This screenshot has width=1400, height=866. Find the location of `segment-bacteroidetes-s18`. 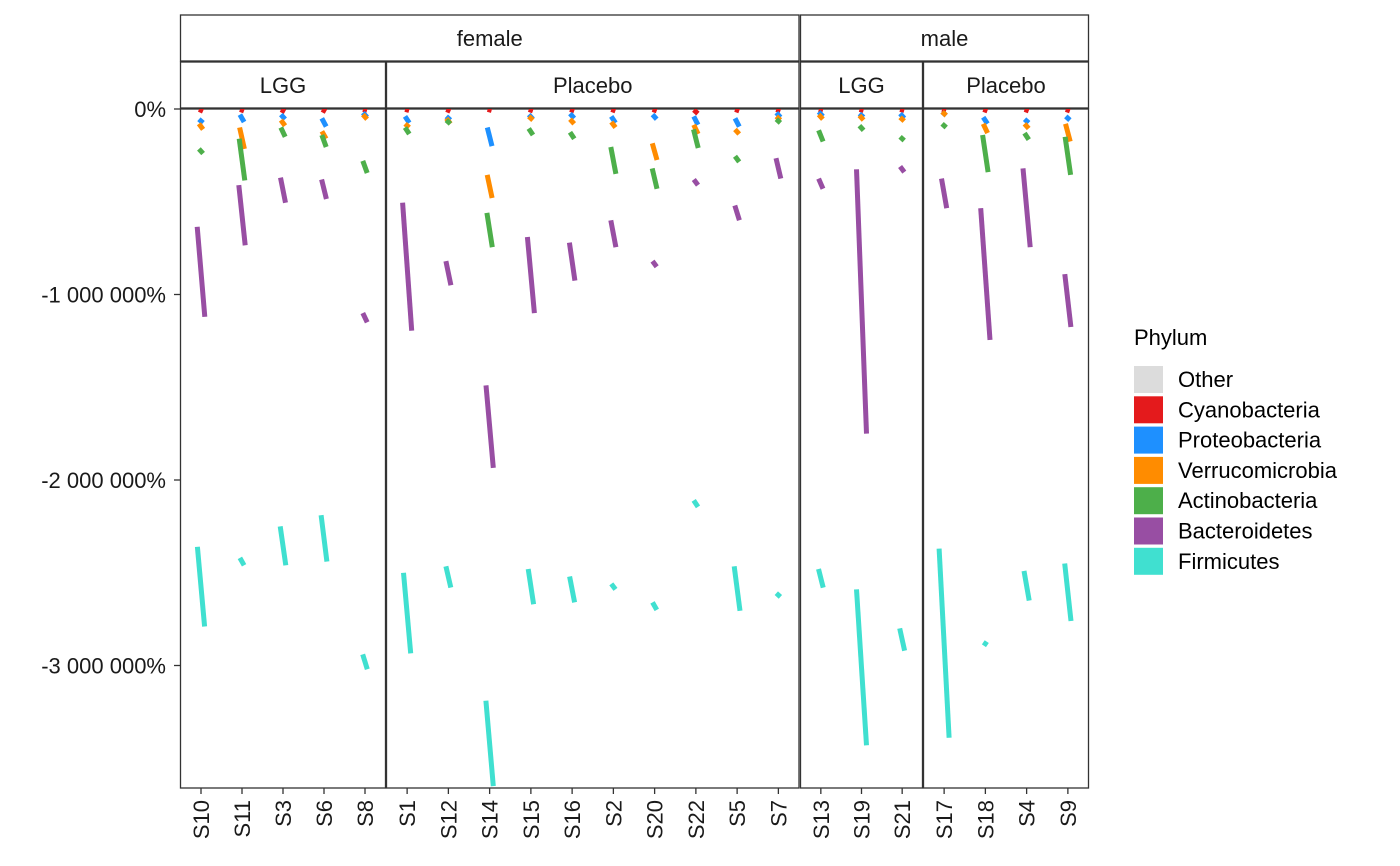

segment-bacteroidetes-s18 is located at coordinates (985, 274).